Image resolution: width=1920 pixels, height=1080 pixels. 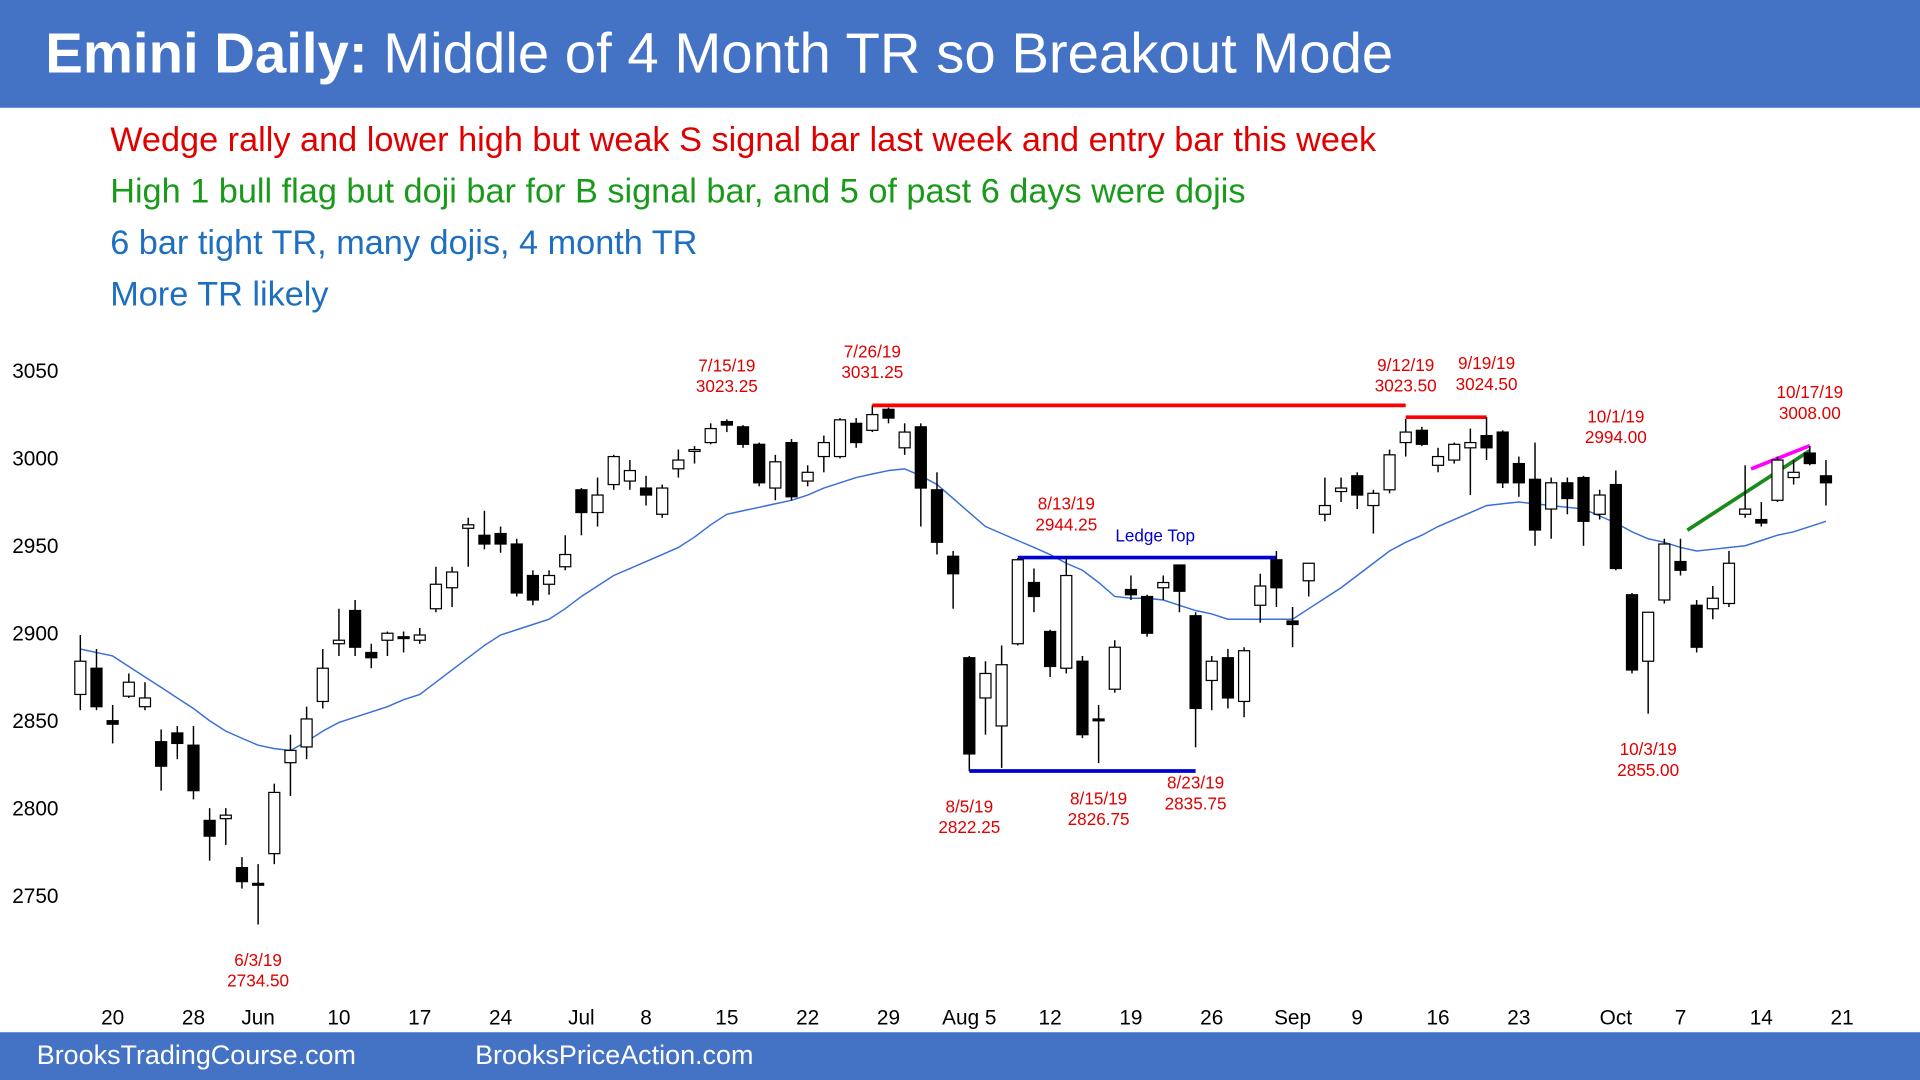 I want to click on x-tick-label: 9, so click(x=1357, y=1017).